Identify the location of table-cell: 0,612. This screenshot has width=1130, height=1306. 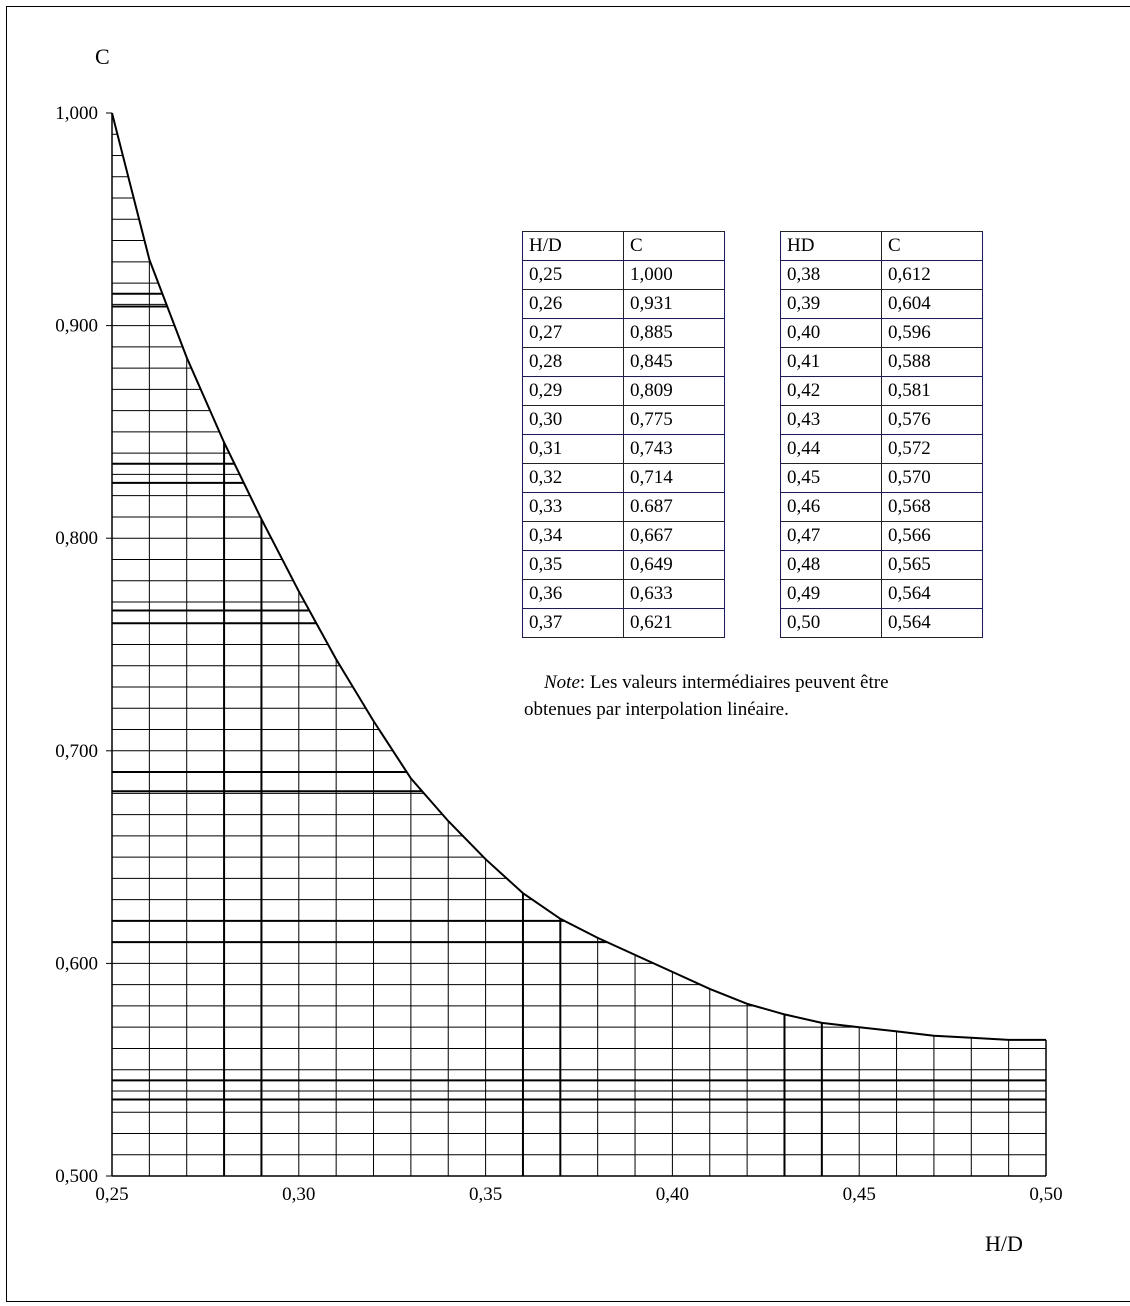
(932, 275).